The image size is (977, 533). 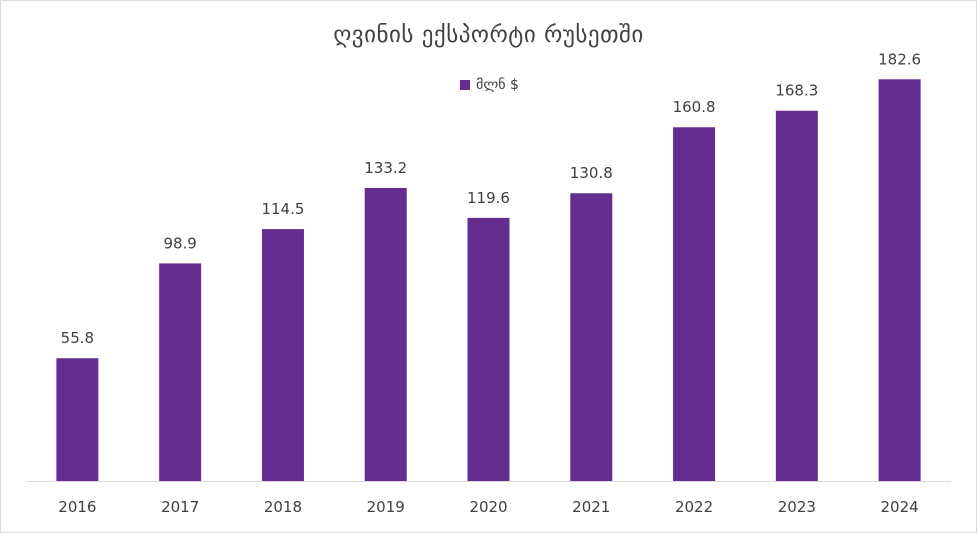 What do you see at coordinates (694, 107) in the screenshot?
I see `data-label-2022: 160.8` at bounding box center [694, 107].